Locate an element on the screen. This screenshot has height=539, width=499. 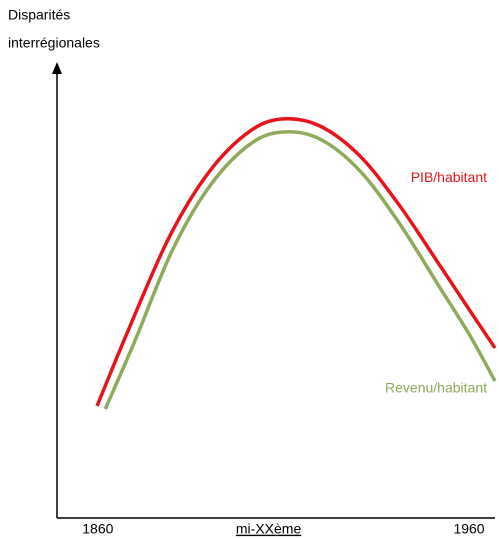
x-tick-label: 1960 is located at coordinates (468, 529).